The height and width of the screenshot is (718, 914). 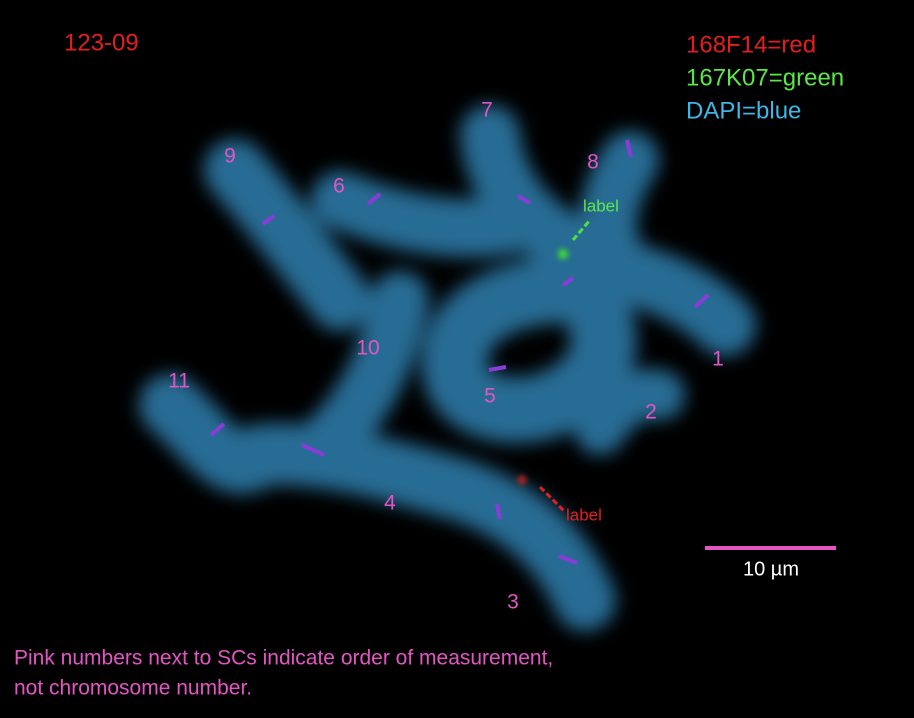 I want to click on measurement-order: 2, so click(x=651, y=412).